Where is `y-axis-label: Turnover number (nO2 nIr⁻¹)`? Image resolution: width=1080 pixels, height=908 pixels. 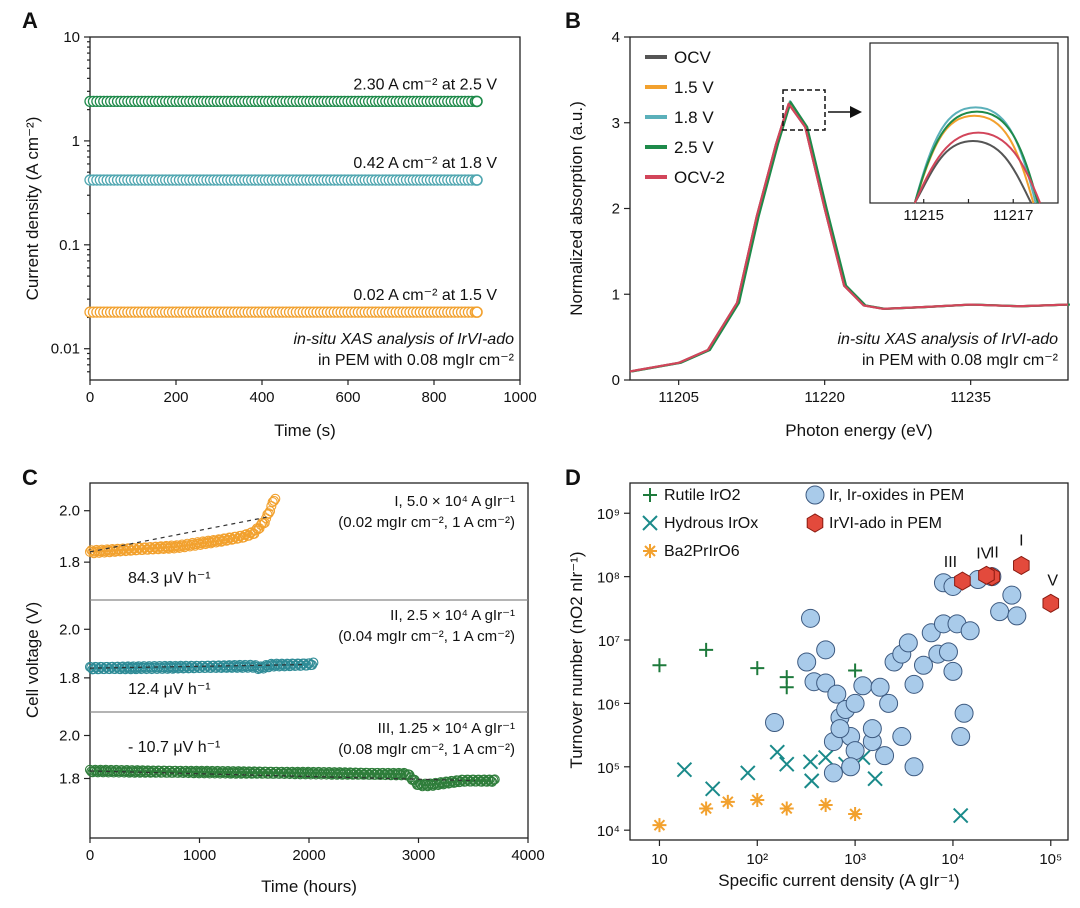
y-axis-label: Turnover number (nO2 nIr⁻¹) is located at coordinates (576, 659).